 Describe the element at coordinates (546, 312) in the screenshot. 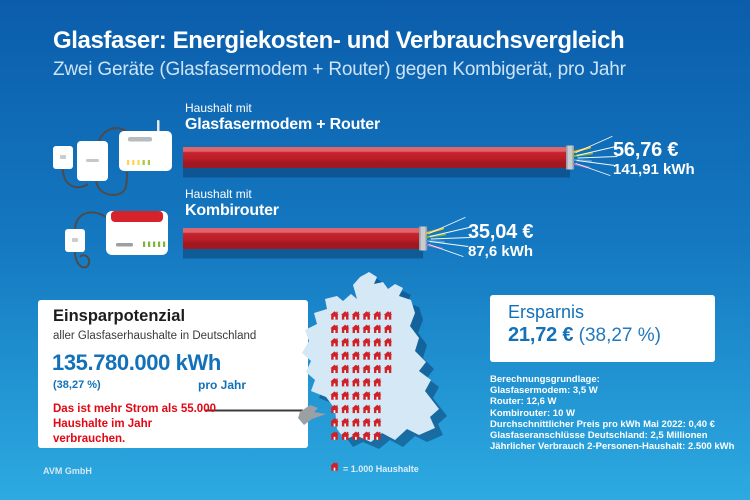

I see `savings-title: Ersparnis` at that location.